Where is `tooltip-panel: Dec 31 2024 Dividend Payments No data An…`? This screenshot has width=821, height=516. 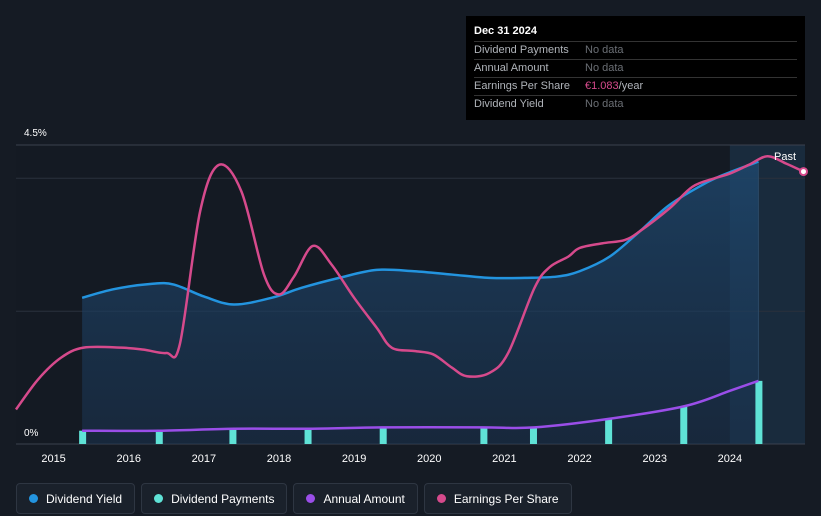
tooltip-panel: Dec 31 2024 Dividend Payments No data An… is located at coordinates (635, 68).